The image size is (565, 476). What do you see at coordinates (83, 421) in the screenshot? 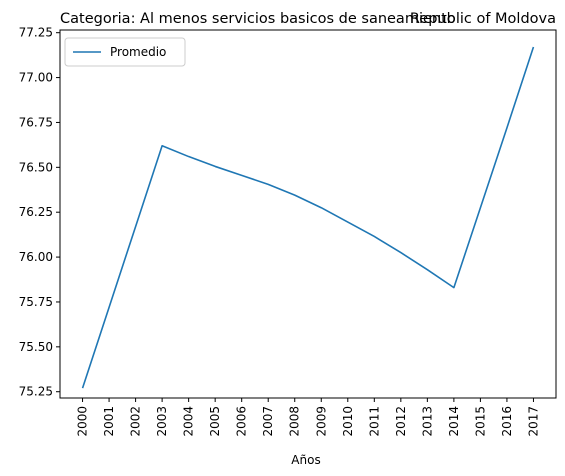
I see `x-tick-label: 2000` at bounding box center [83, 421].